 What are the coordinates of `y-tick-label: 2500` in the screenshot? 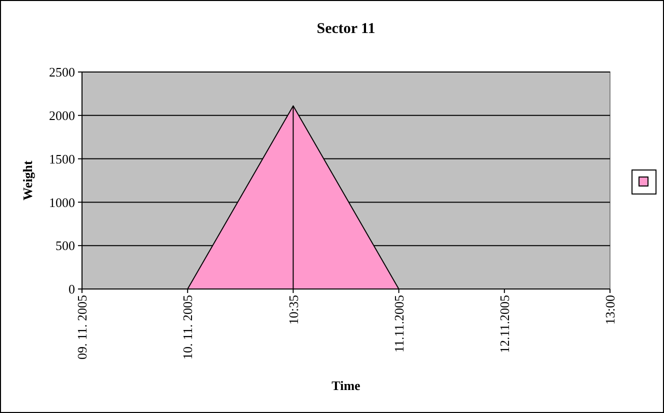 It's located at (62, 72).